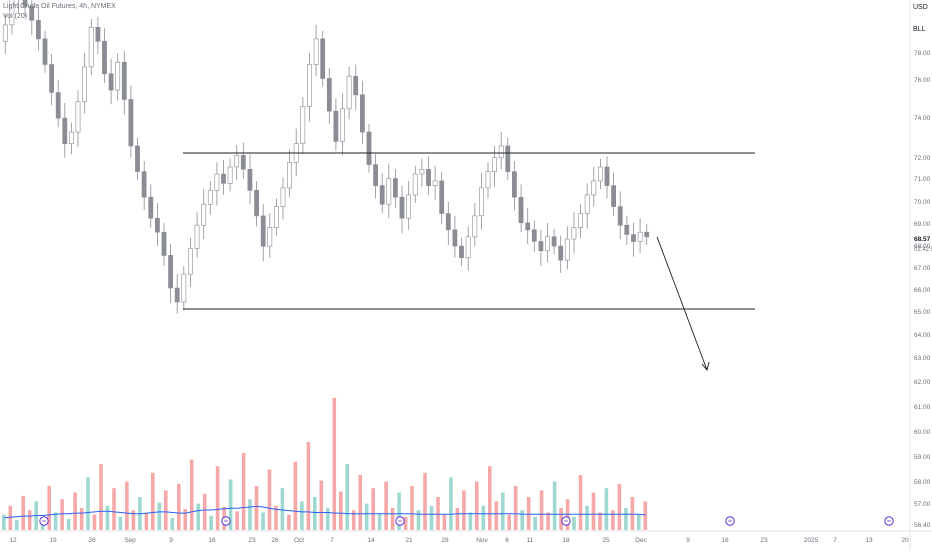 Image resolution: width=932 pixels, height=555 pixels. I want to click on time-tick-label: 20, so click(905, 540).